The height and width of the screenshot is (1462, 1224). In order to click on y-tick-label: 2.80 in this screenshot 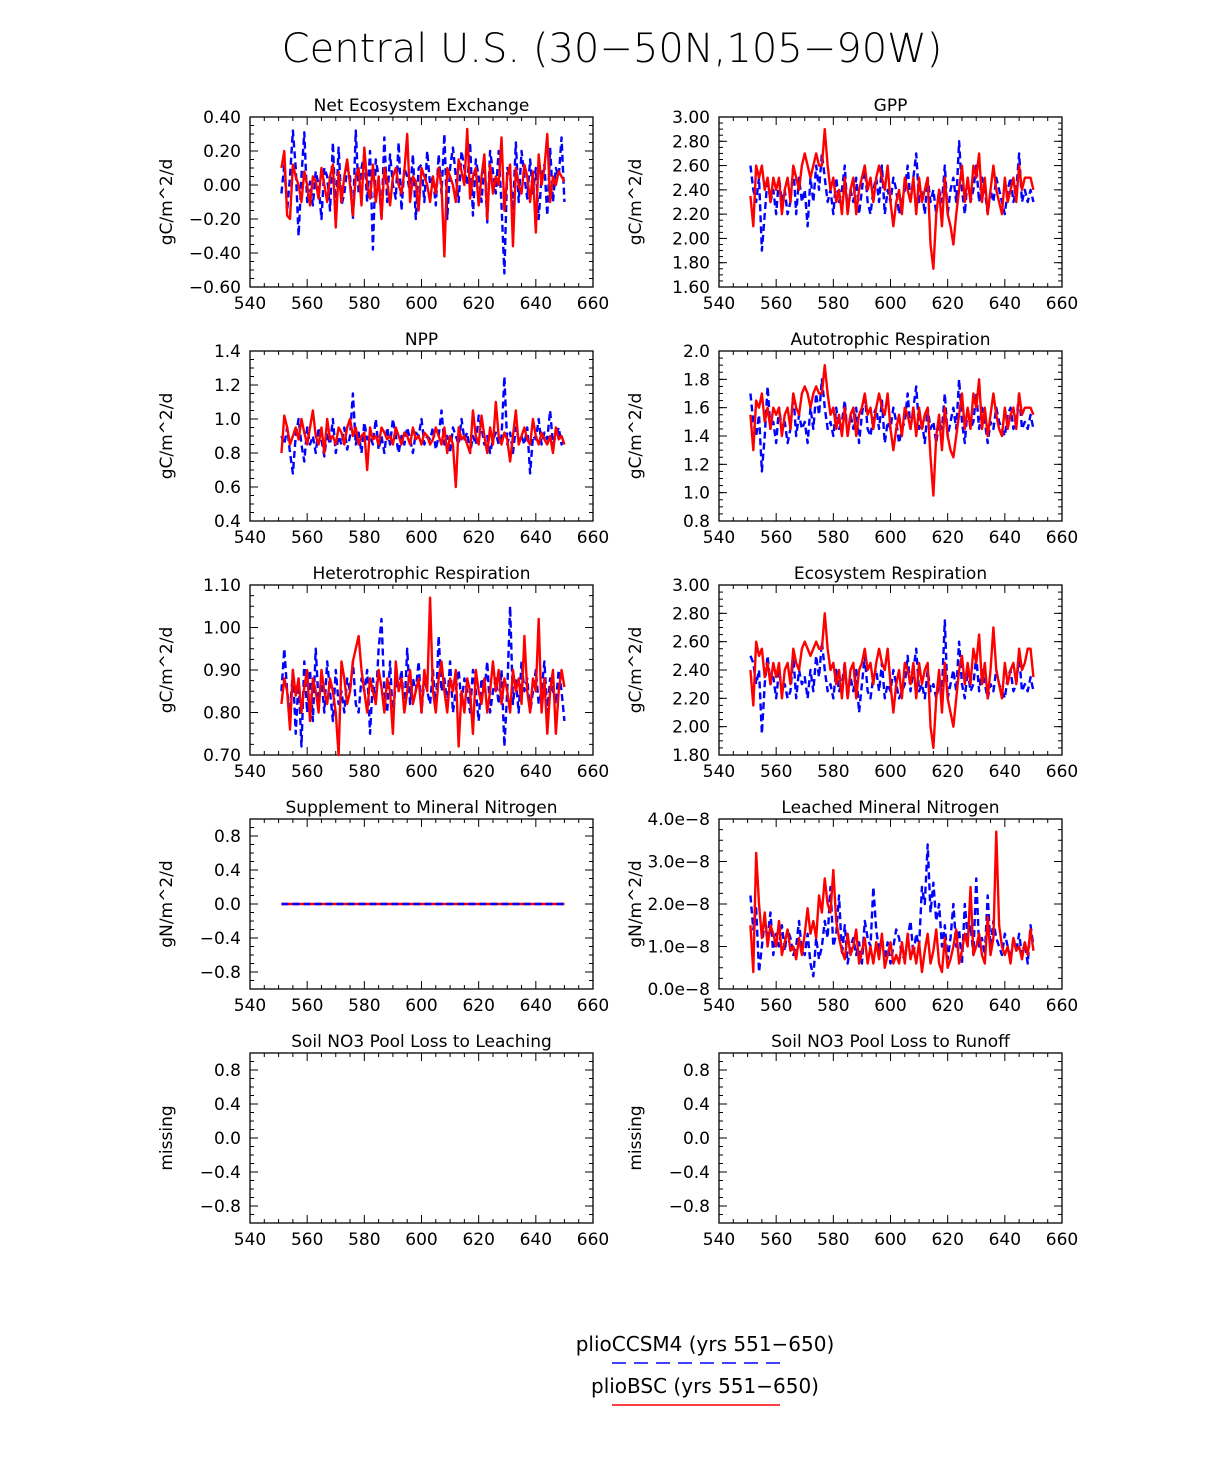, I will do `click(691, 614)`.